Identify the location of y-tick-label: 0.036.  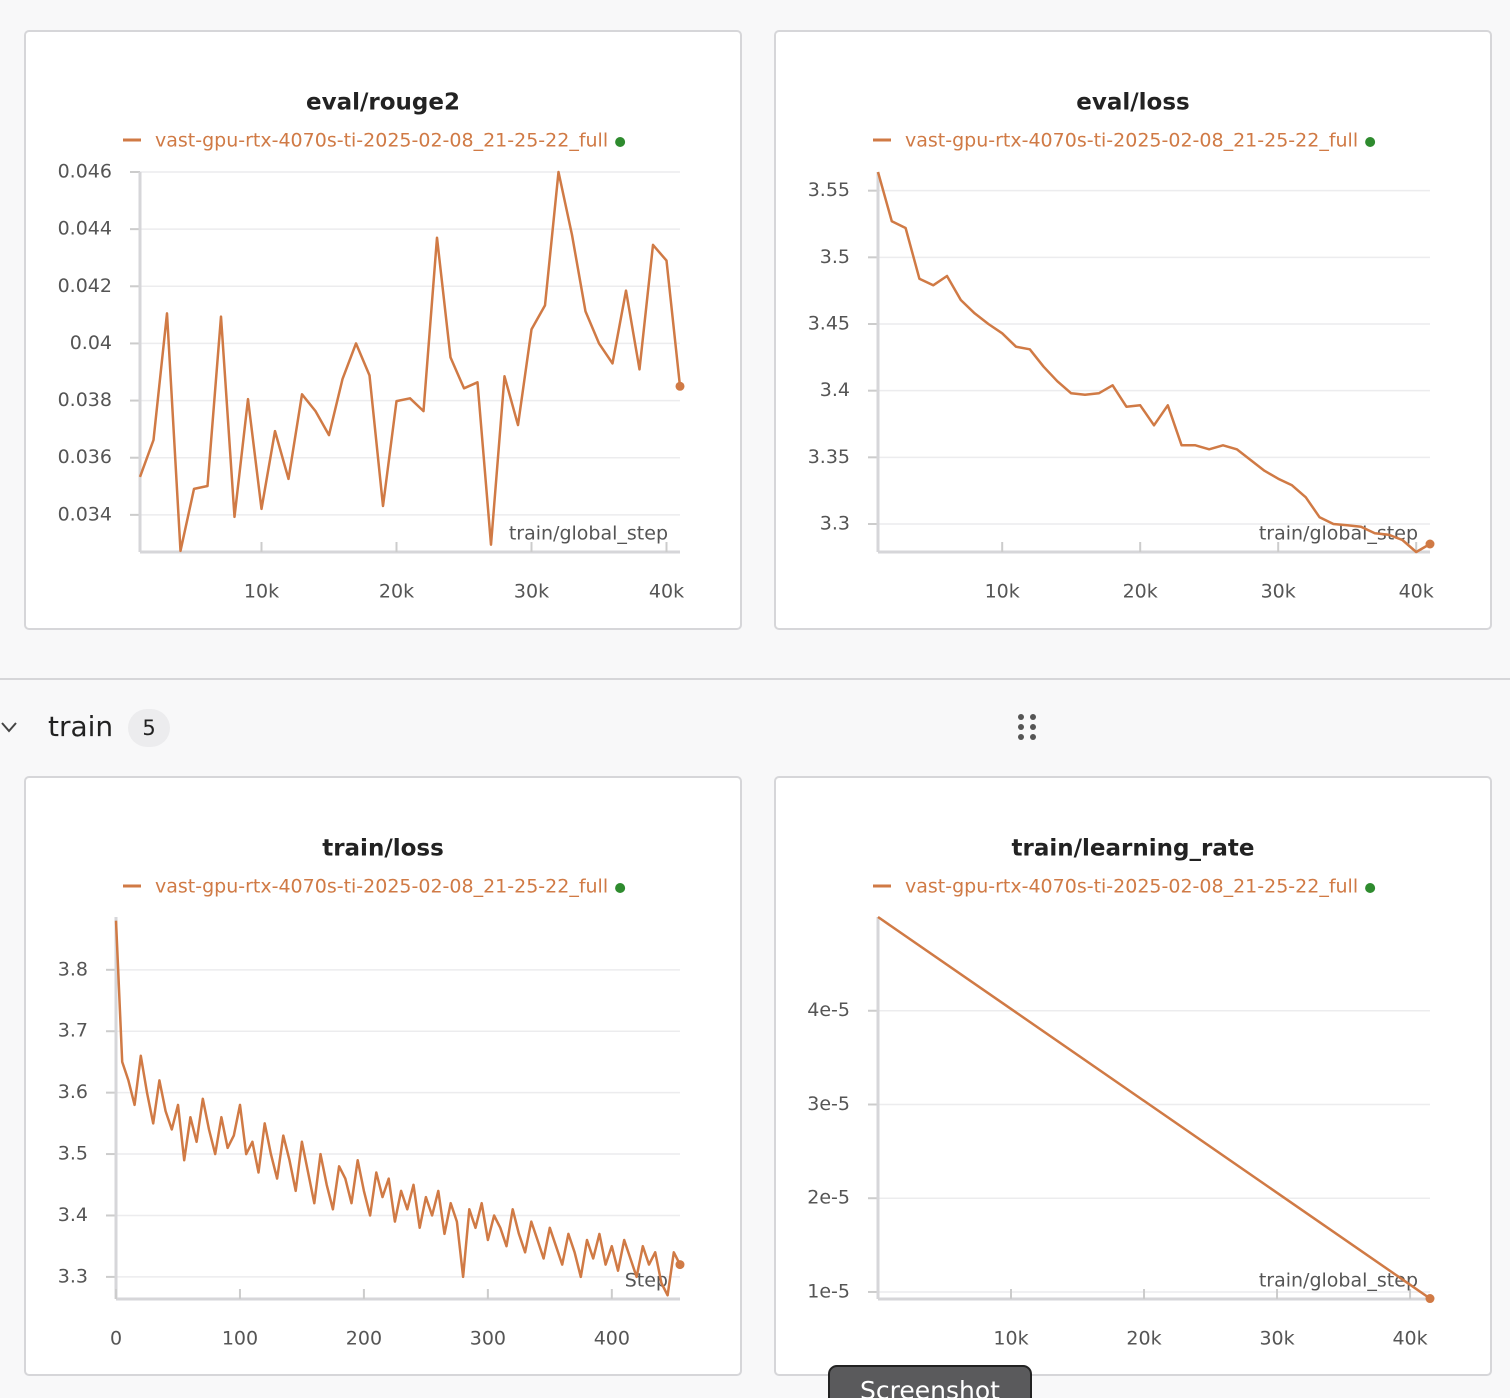
(85, 457).